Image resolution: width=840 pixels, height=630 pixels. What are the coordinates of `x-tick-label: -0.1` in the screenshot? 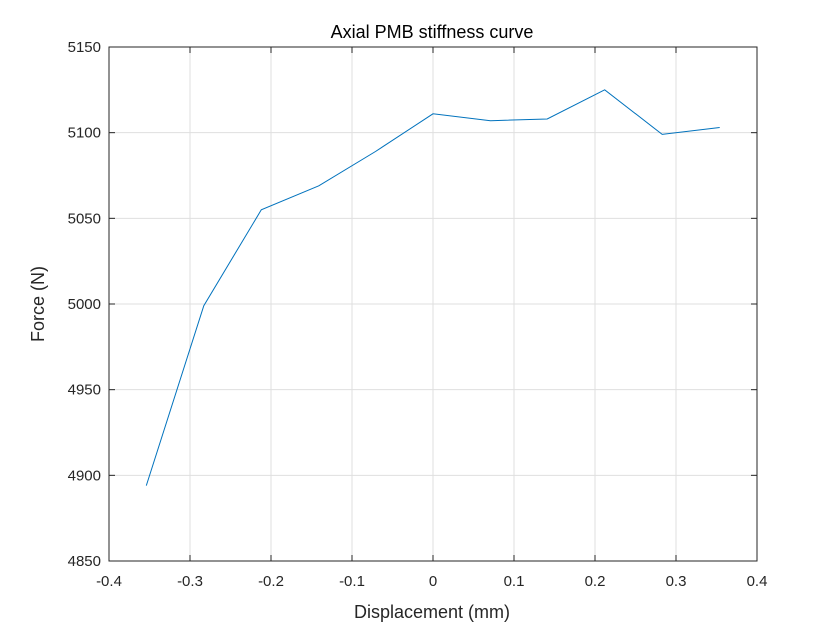 It's located at (352, 581).